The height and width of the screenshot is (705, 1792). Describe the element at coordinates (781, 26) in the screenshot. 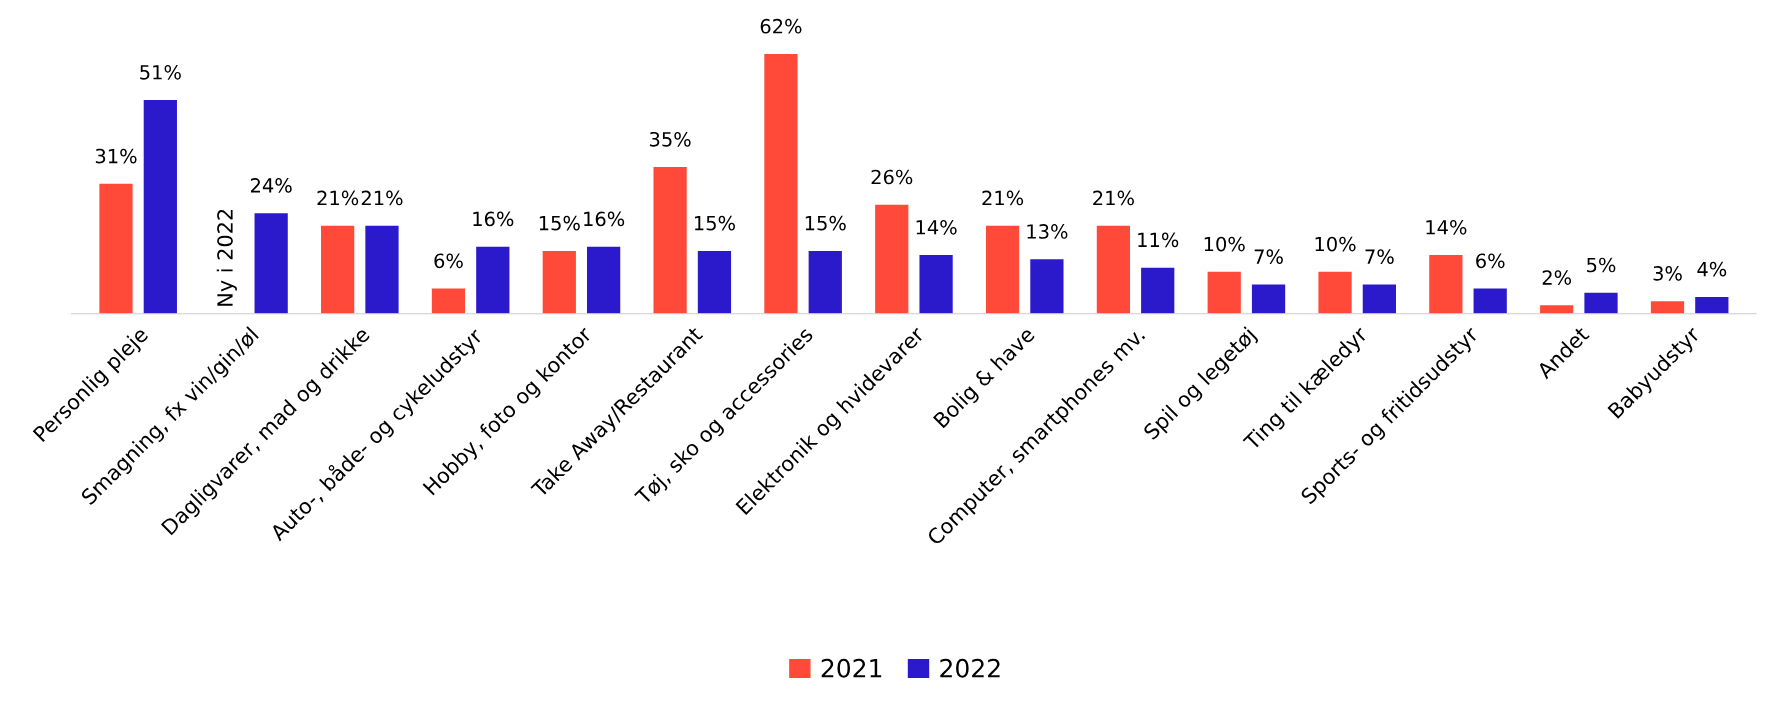

I see `data-label: 62%` at that location.